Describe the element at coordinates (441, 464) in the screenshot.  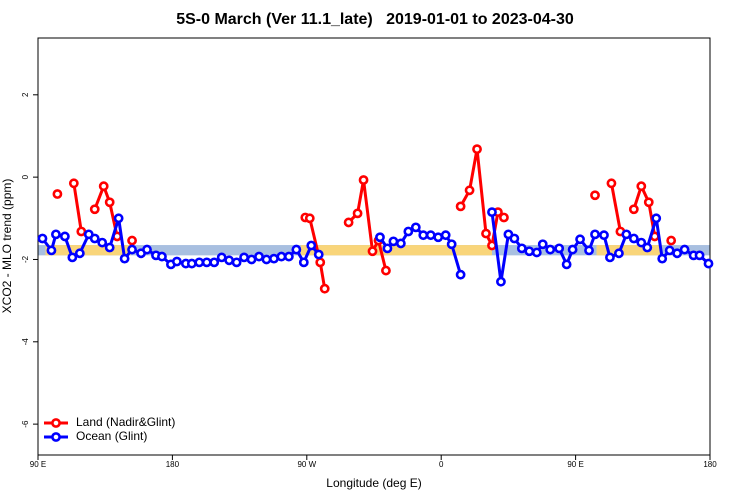
I see `x-tick-label: 0` at that location.